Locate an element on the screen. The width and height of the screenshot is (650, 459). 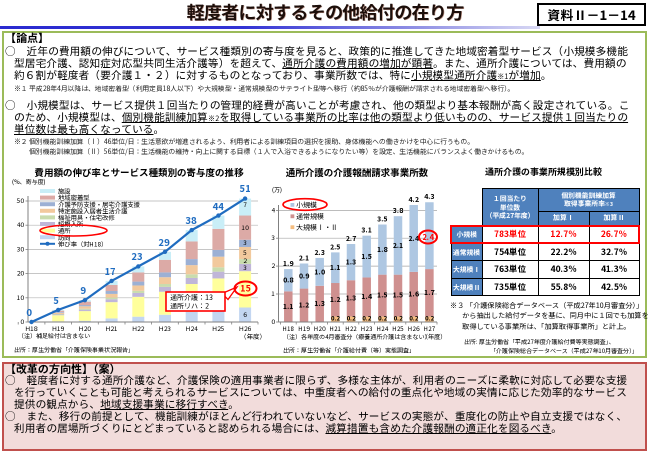
svg-text: 29 is located at coordinates (164, 242).